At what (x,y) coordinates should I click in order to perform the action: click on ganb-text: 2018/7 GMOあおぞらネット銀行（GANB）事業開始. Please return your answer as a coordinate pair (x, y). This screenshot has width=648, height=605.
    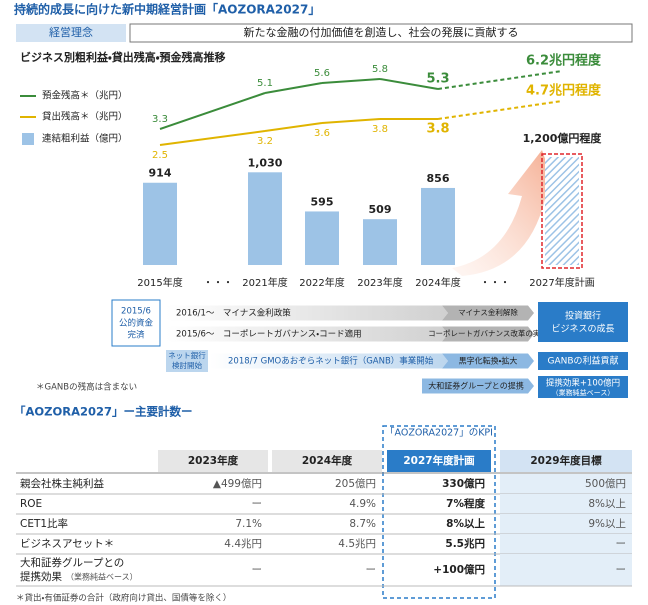
    Looking at the image, I should click on (331, 361).